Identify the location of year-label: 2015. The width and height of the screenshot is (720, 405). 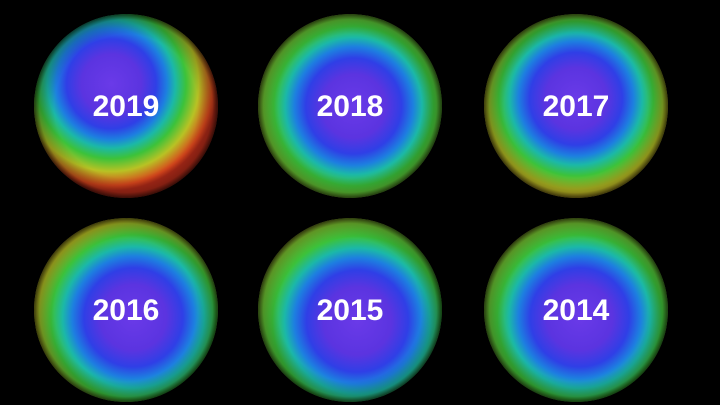
(350, 310).